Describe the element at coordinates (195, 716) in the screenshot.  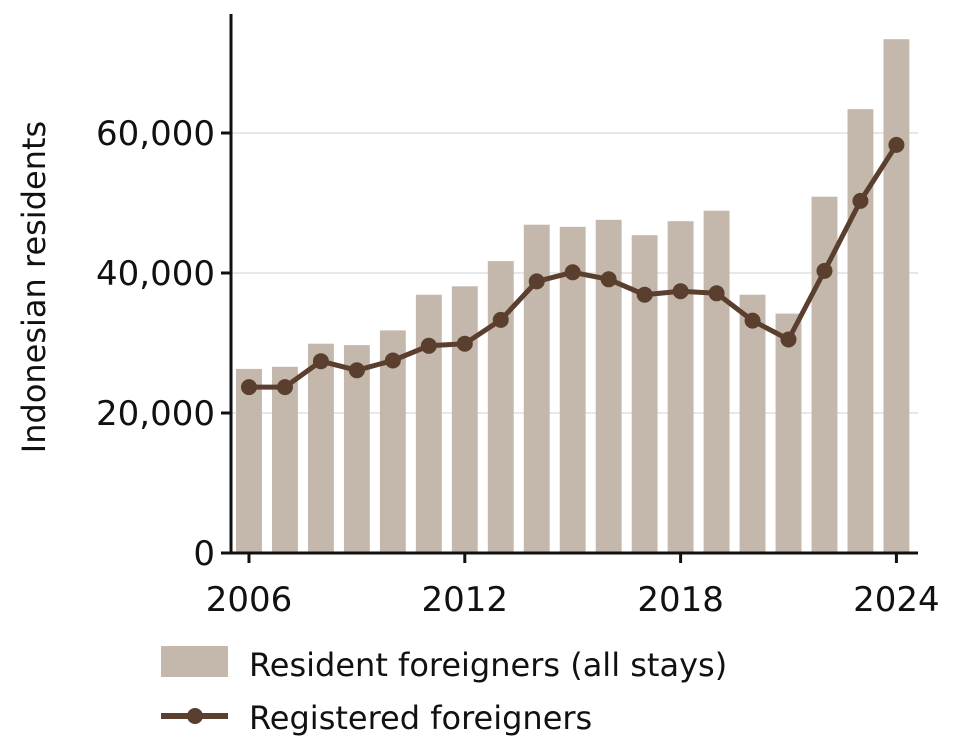
I see `legend-swatch-marker` at that location.